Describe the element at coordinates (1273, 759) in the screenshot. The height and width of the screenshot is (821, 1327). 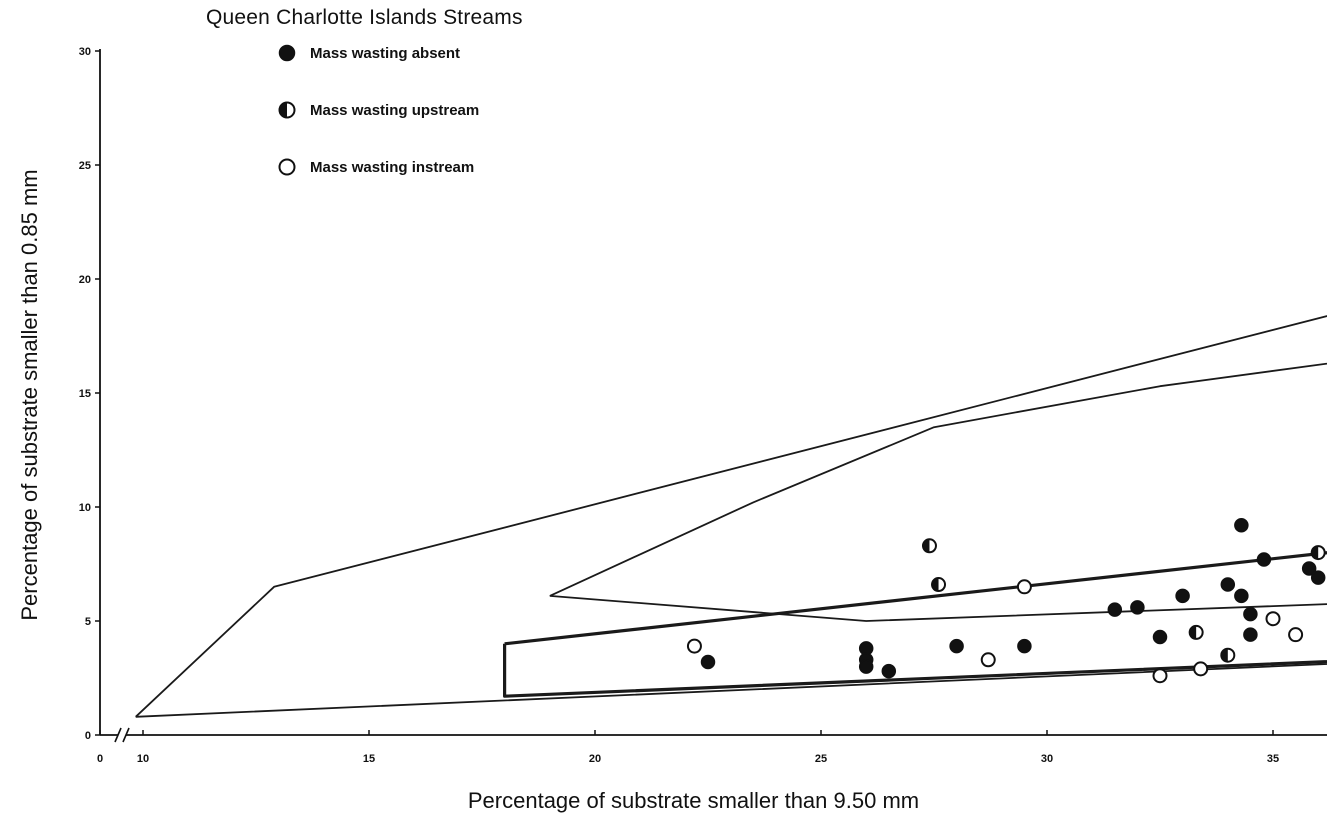
I see `x-tick-label: 35` at that location.